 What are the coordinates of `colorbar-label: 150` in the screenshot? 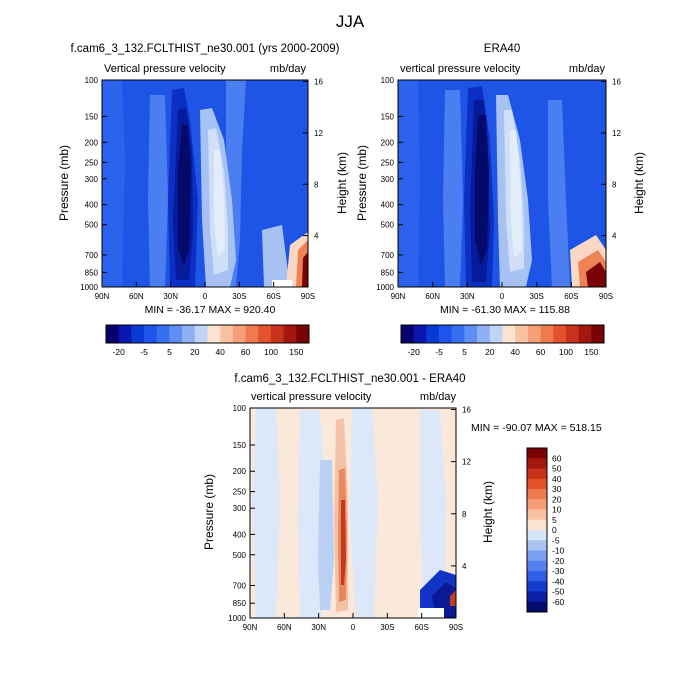 It's located at (591, 352).